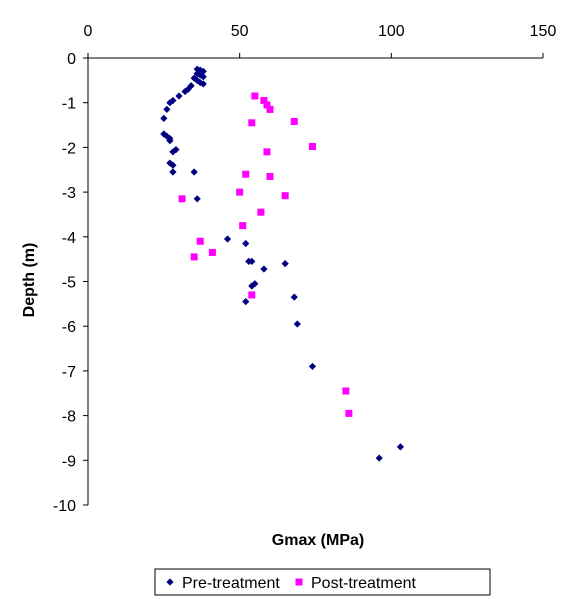 The height and width of the screenshot is (599, 568). Describe the element at coordinates (391, 31) in the screenshot. I see `x-tick-label: 100` at that location.